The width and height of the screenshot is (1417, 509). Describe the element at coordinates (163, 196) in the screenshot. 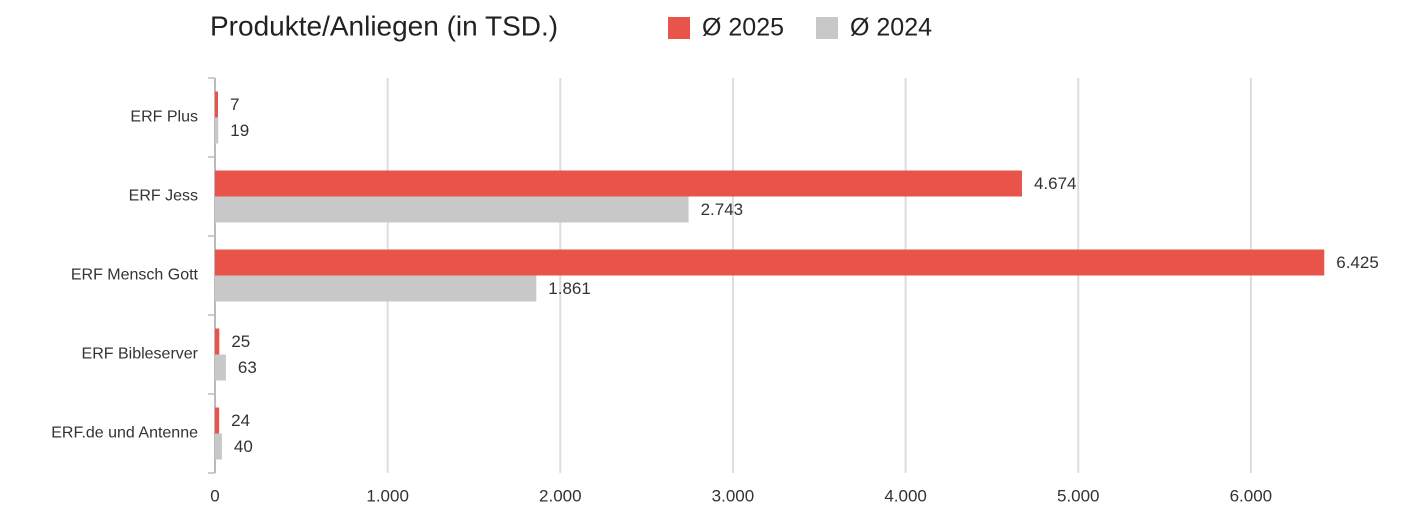

I see `y-tick-label: ERF Jess` at that location.